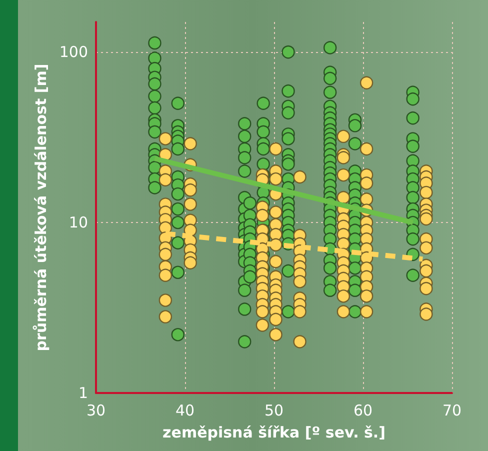 The height and width of the screenshot is (451, 488). Describe the element at coordinates (452, 411) in the screenshot. I see `x-tick-label: 70` at that location.